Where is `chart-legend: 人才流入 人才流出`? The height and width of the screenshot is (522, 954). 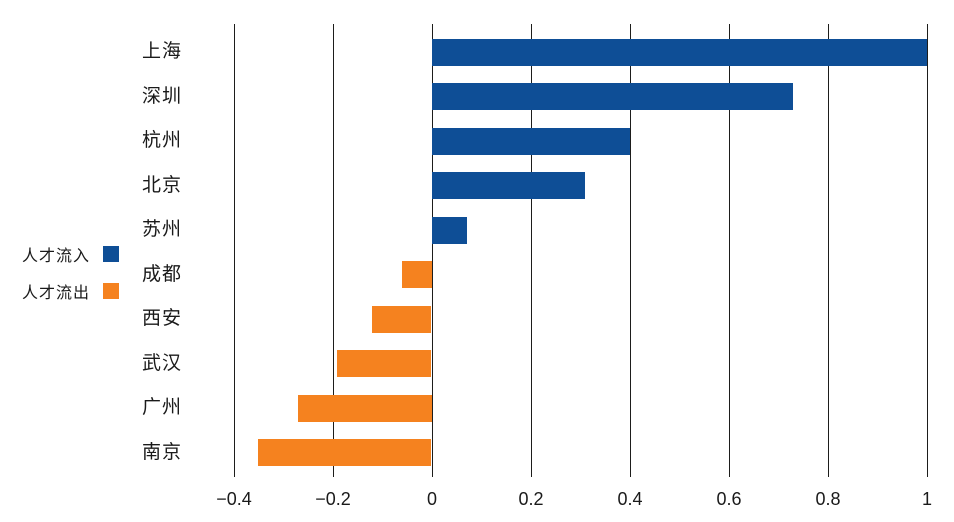
chart-legend: 人才流入 人才流出 is located at coordinates (71, 272).